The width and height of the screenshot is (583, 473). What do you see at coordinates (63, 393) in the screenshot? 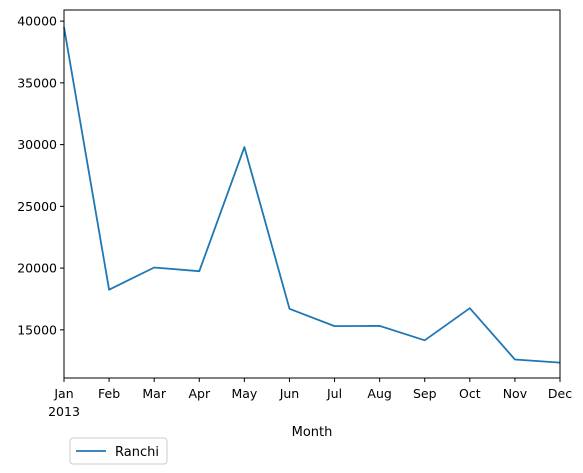
I see `x-tick-label: Jan` at bounding box center [63, 393].